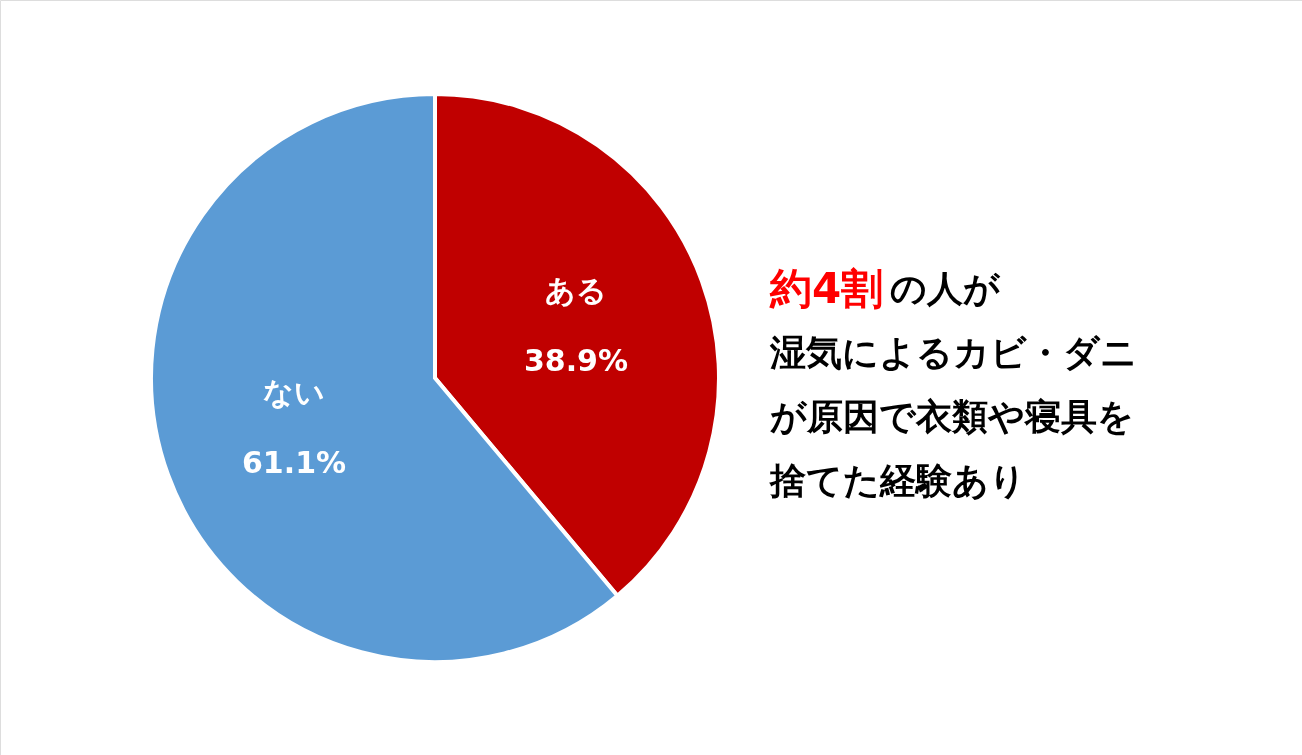  What do you see at coordinates (952, 416) in the screenshot?
I see `text: が原因で衣類や寝具を` at bounding box center [952, 416].